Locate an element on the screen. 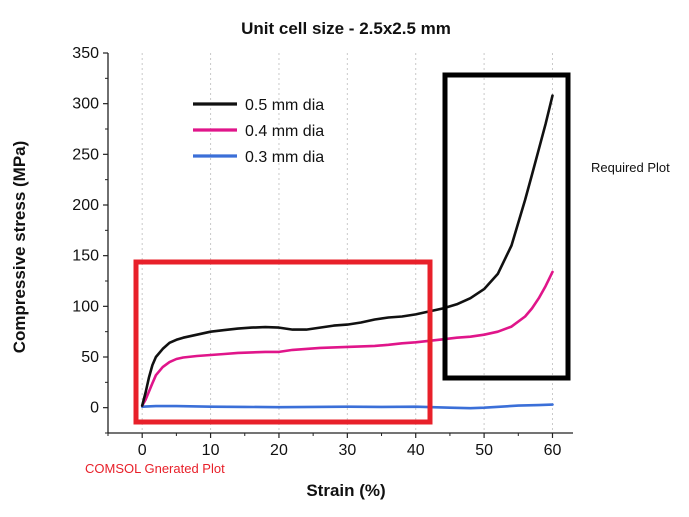 The width and height of the screenshot is (689, 517). y-tick-label: 100 is located at coordinates (85, 306).